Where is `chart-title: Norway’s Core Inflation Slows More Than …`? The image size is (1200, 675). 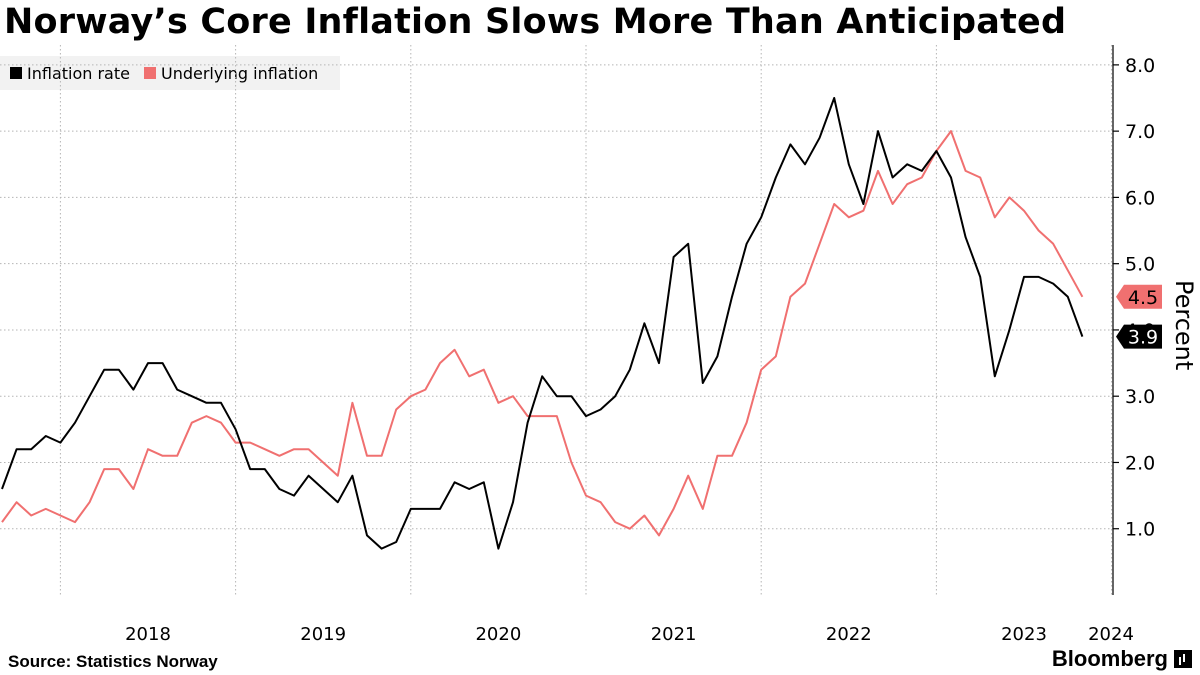
chart-title: Norway’s Core Inflation Slows More Than … is located at coordinates (535, 22).